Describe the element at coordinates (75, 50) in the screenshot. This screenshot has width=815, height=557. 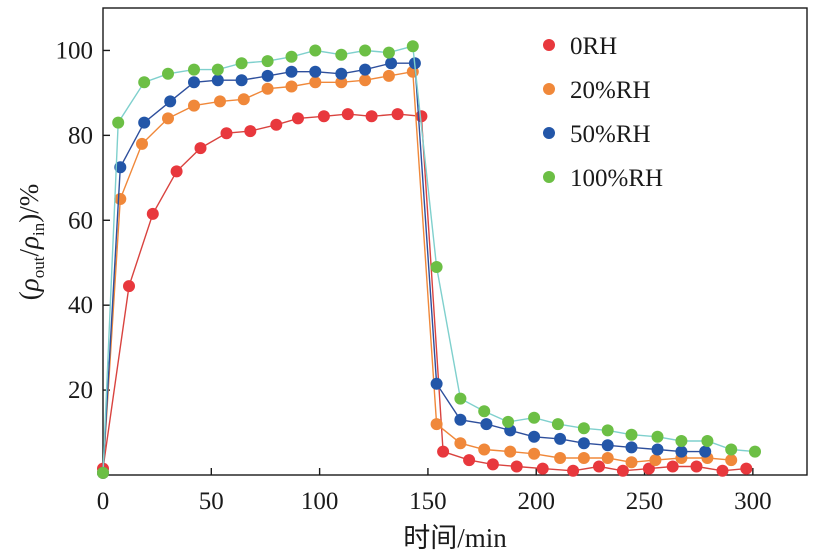
I see `y-tick-label: 100` at that location.